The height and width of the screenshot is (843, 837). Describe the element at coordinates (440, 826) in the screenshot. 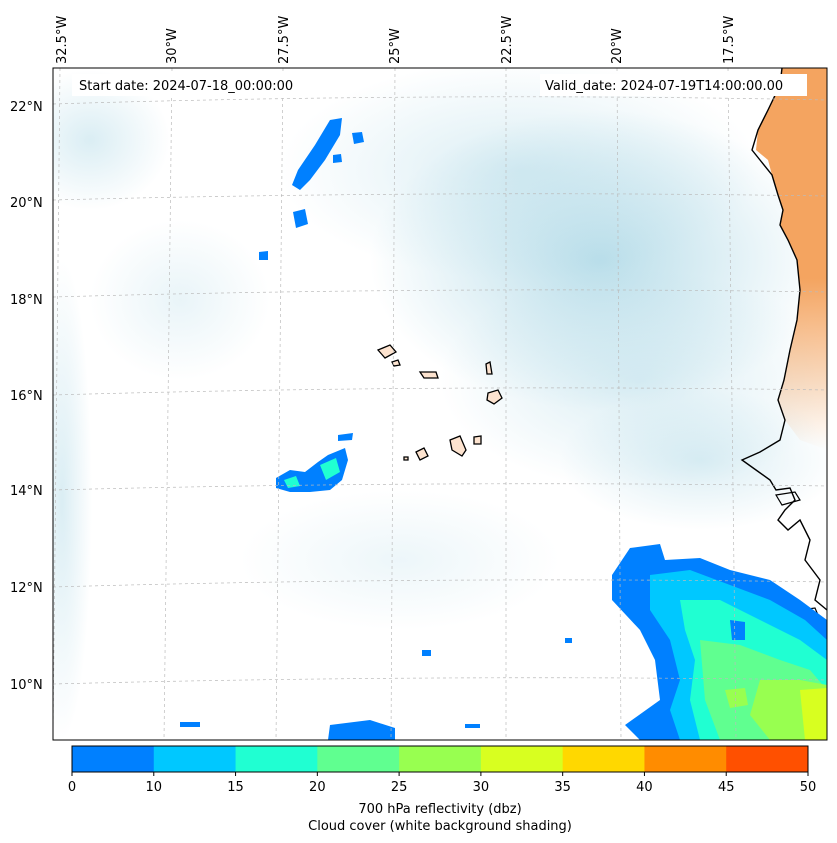

I see `colorbar-caption-line2: Cloud cover (white background shading)` at that location.